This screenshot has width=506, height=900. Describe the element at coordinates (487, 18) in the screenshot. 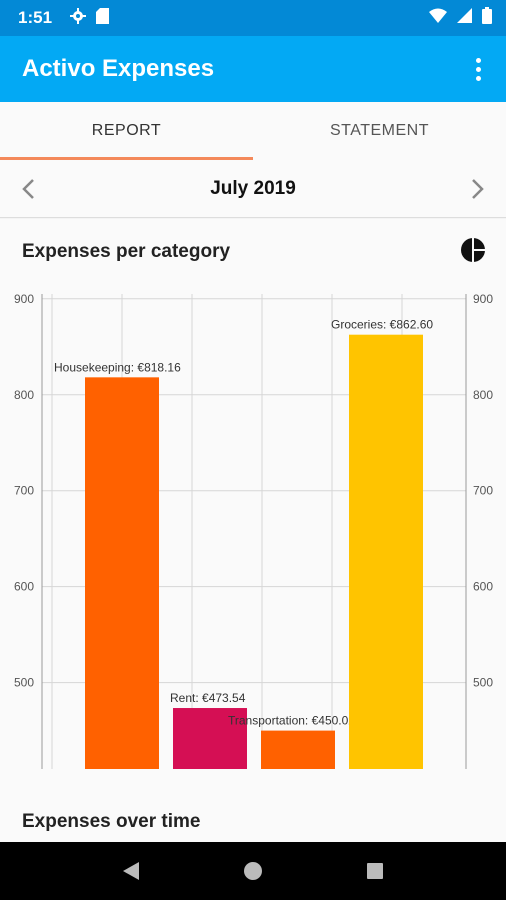

I see `battery-icon` at that location.